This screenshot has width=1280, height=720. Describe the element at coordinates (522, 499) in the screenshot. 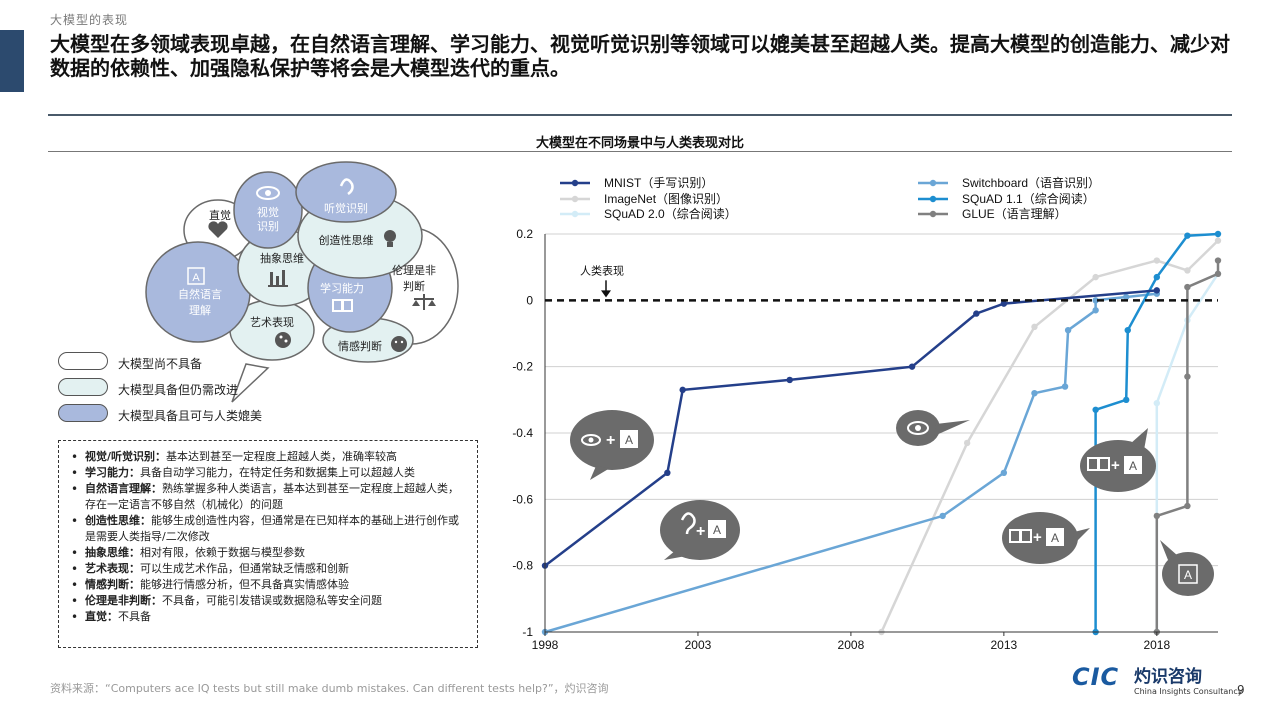

I see `y-tick-label: -0.6` at that location.